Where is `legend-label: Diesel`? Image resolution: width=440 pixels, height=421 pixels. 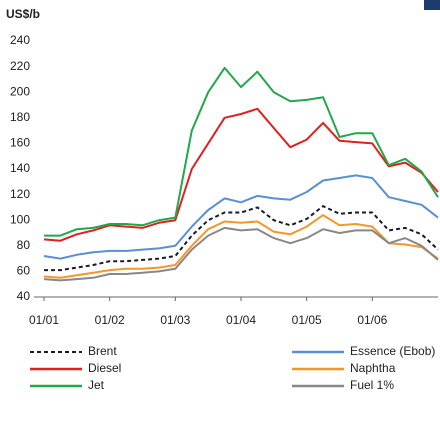 legend-label: Diesel is located at coordinates (104, 368).